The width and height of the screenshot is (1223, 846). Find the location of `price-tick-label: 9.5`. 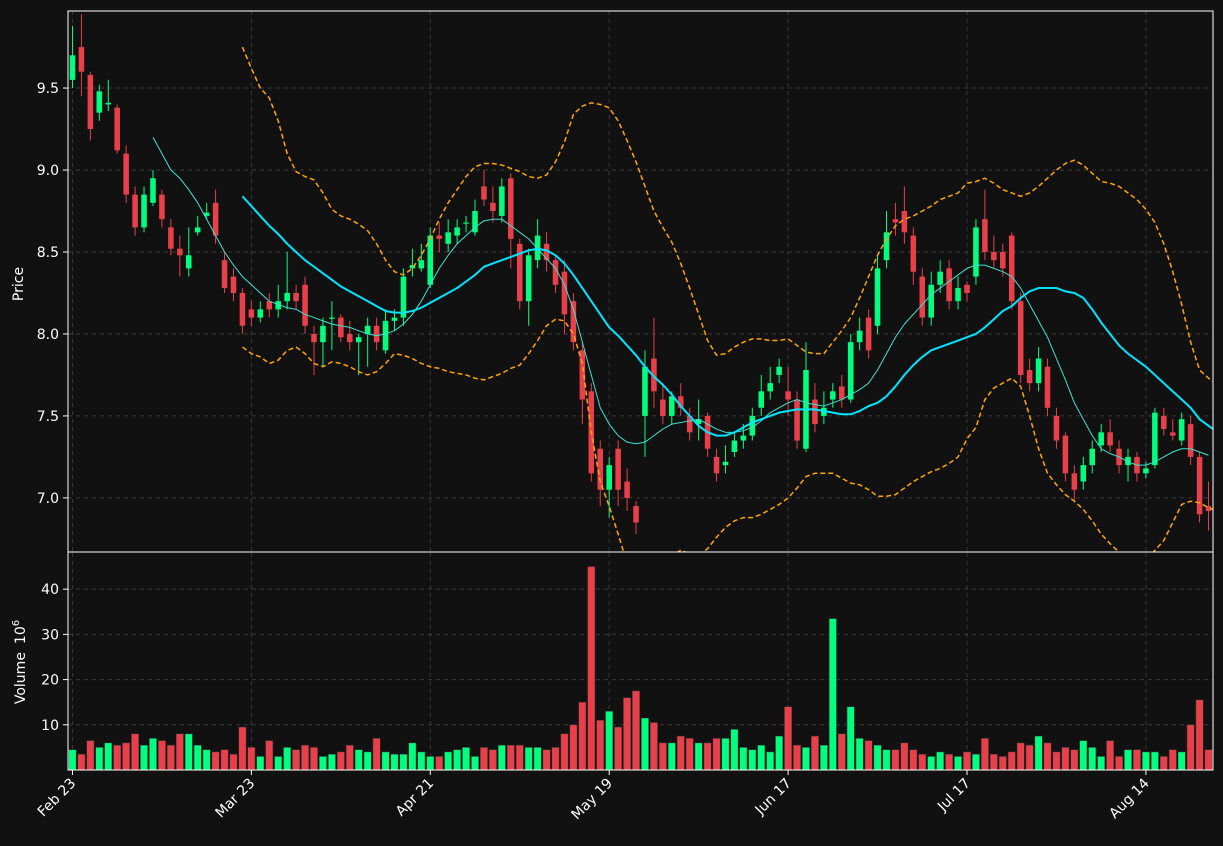

price-tick-label: 9.5 is located at coordinates (48, 89).